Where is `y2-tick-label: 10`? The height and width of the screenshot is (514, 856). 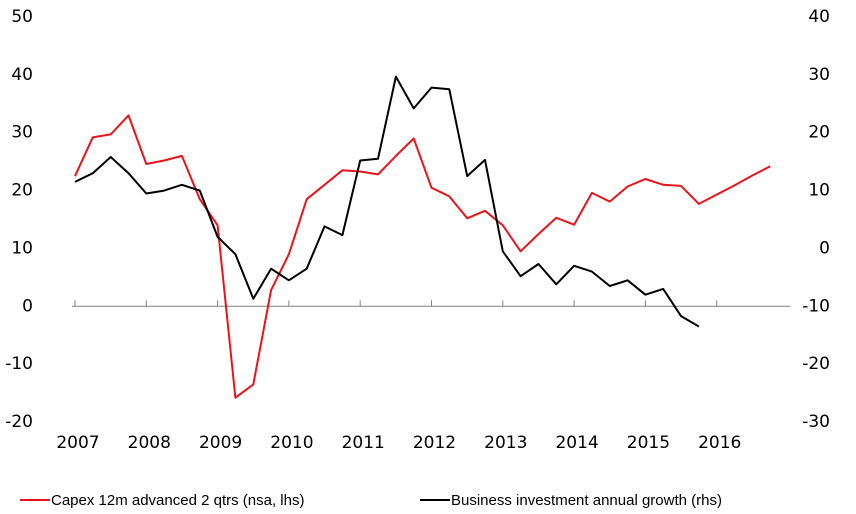 y2-tick-label: 10 is located at coordinates (819, 191).